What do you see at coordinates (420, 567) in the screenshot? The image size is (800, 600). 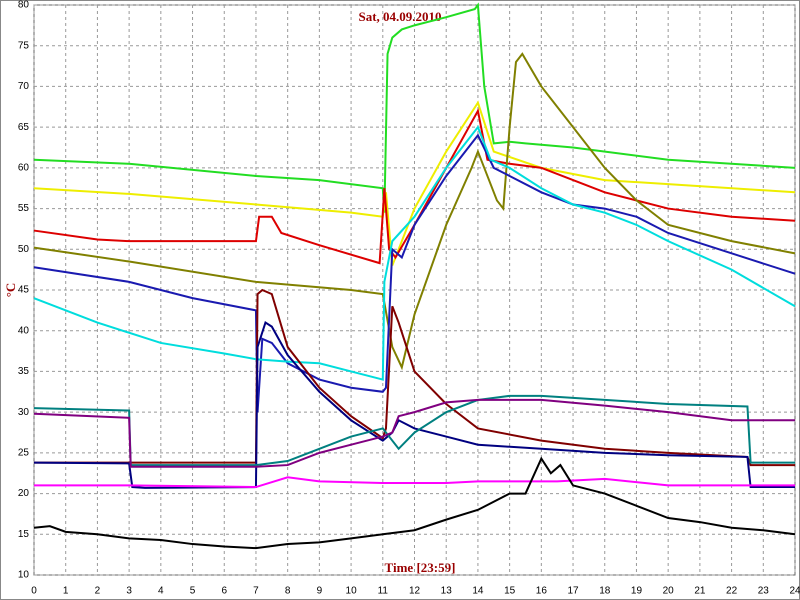 I see `x-axis-label: Time [23:59]` at bounding box center [420, 567].